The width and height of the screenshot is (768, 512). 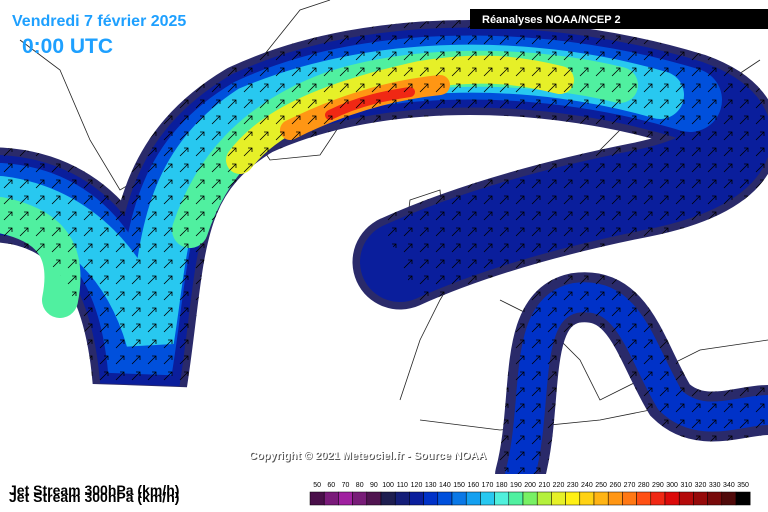 What do you see at coordinates (473, 485) in the screenshot?
I see `legend-label: 160` at bounding box center [473, 485].